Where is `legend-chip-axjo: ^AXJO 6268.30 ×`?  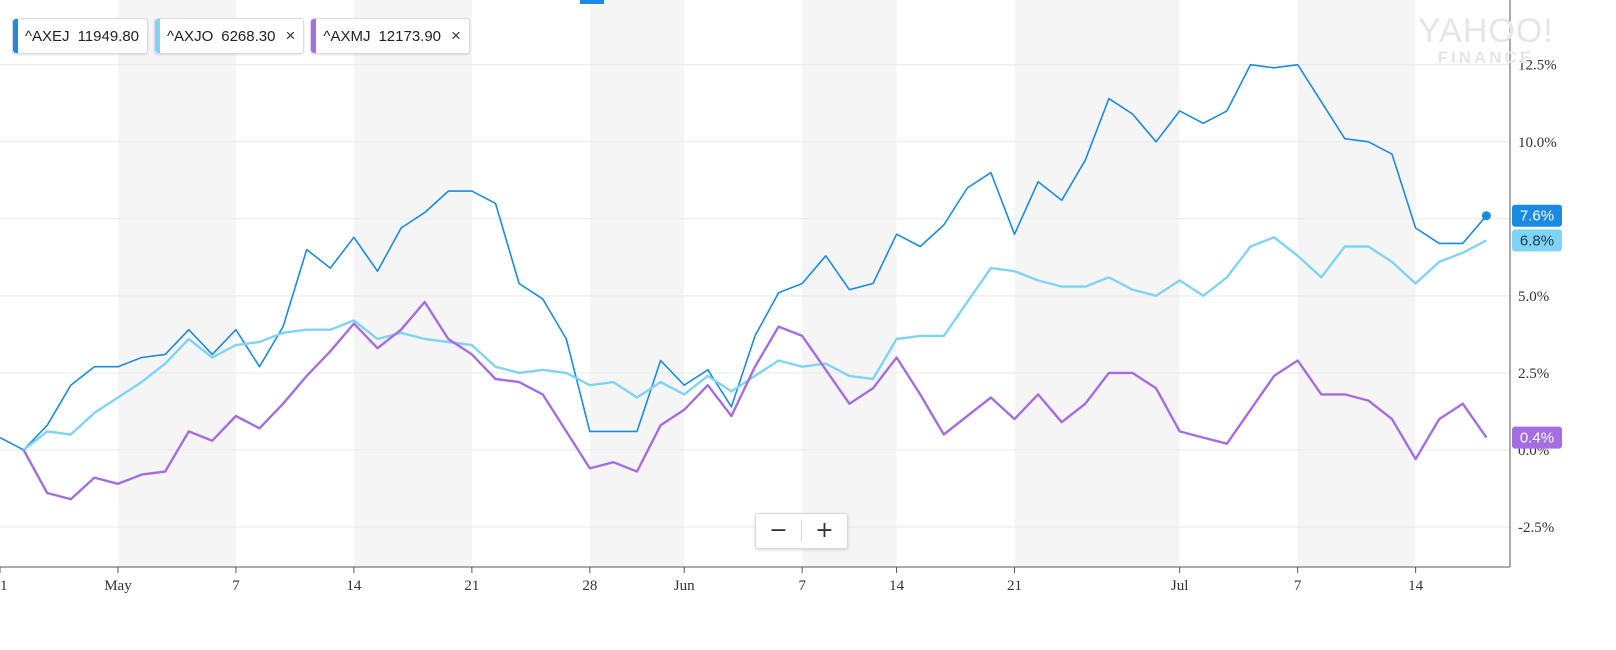 legend-chip-axjo: ^AXJO 6268.30 × is located at coordinates (229, 36).